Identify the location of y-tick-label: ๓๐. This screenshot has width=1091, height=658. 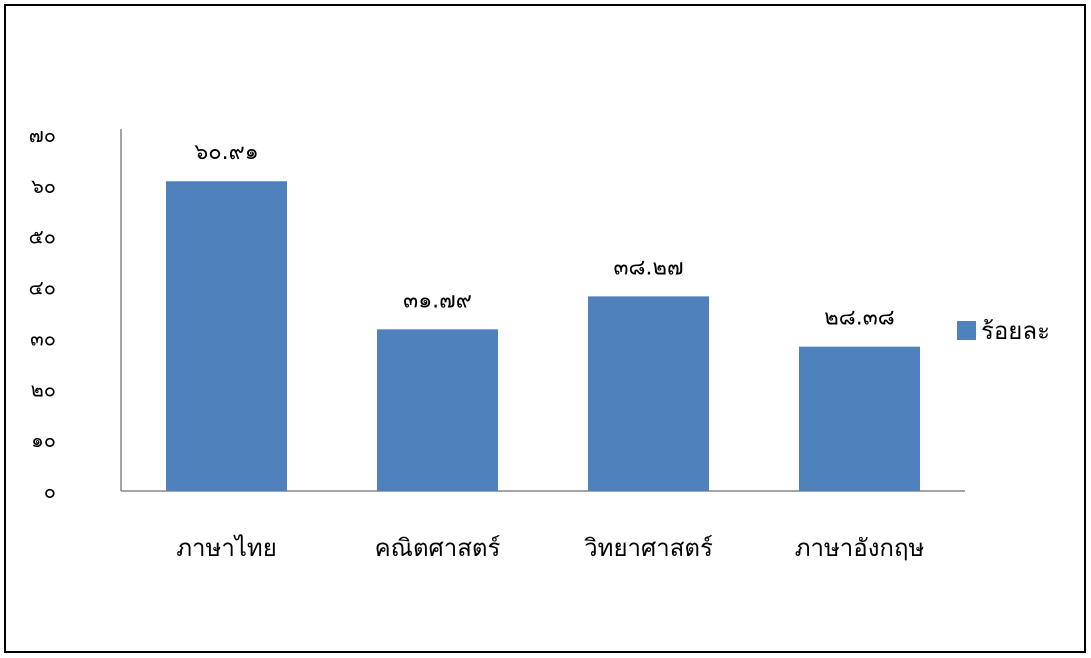
(43, 338).